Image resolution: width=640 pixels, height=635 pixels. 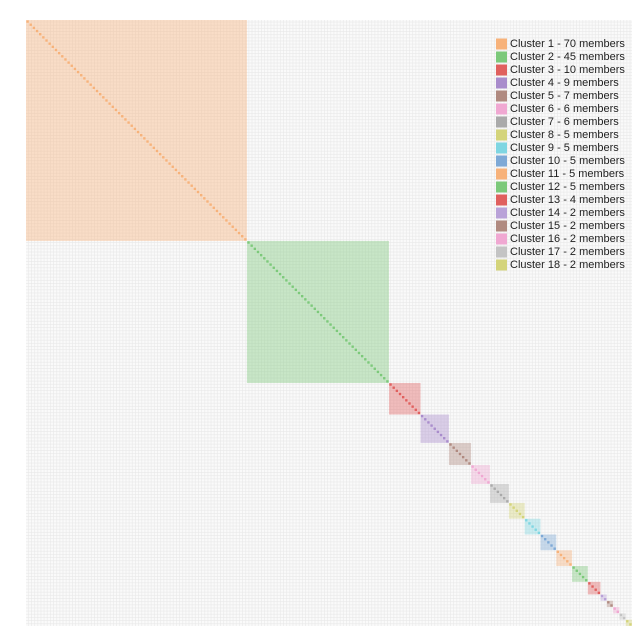 What do you see at coordinates (567, 200) in the screenshot?
I see `legend-label: Cluster 13 - 4 members` at bounding box center [567, 200].